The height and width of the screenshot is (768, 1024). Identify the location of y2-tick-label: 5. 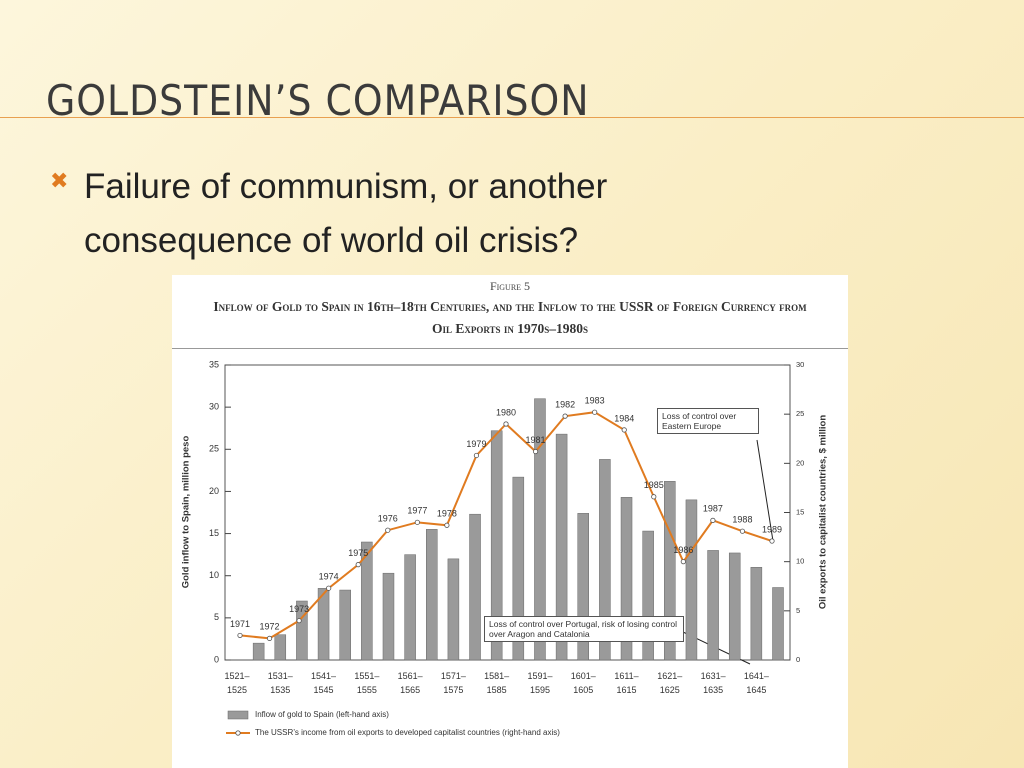
(798, 610).